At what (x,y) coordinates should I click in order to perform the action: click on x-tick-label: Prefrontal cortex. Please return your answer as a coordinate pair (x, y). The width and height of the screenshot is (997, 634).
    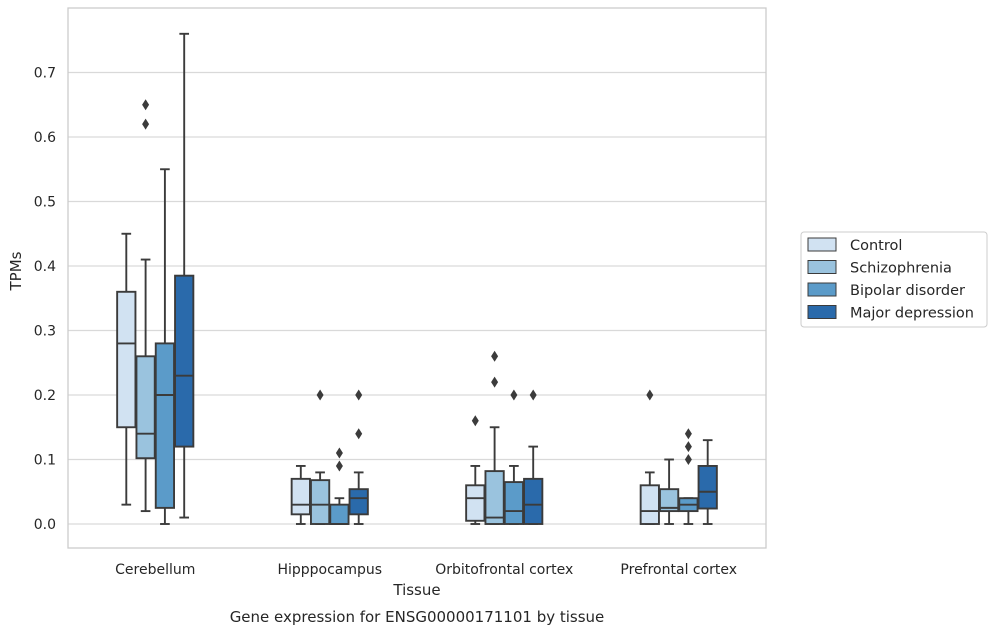
    Looking at the image, I should click on (678, 570).